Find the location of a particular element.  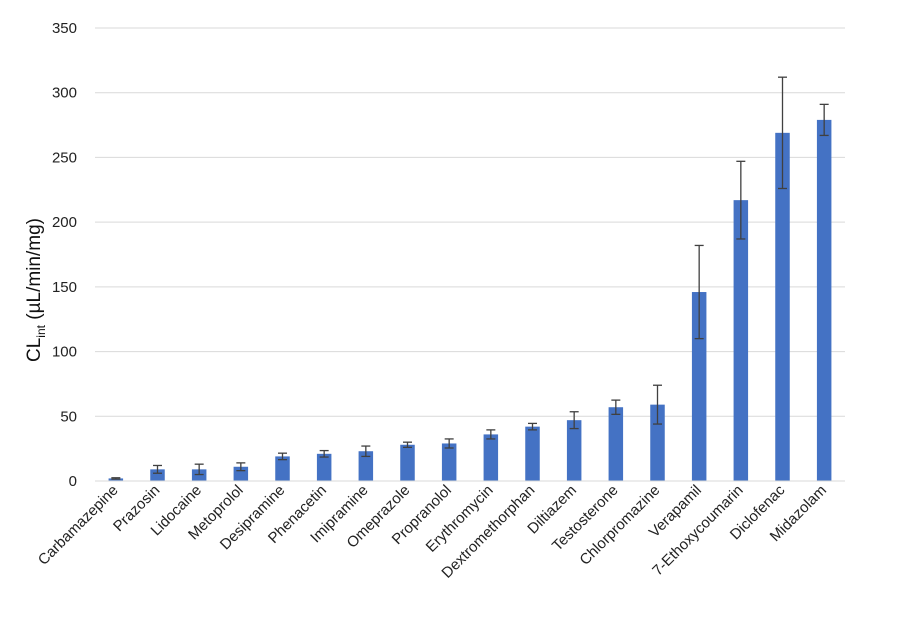

y-tick-label: 0 is located at coordinates (73, 481).